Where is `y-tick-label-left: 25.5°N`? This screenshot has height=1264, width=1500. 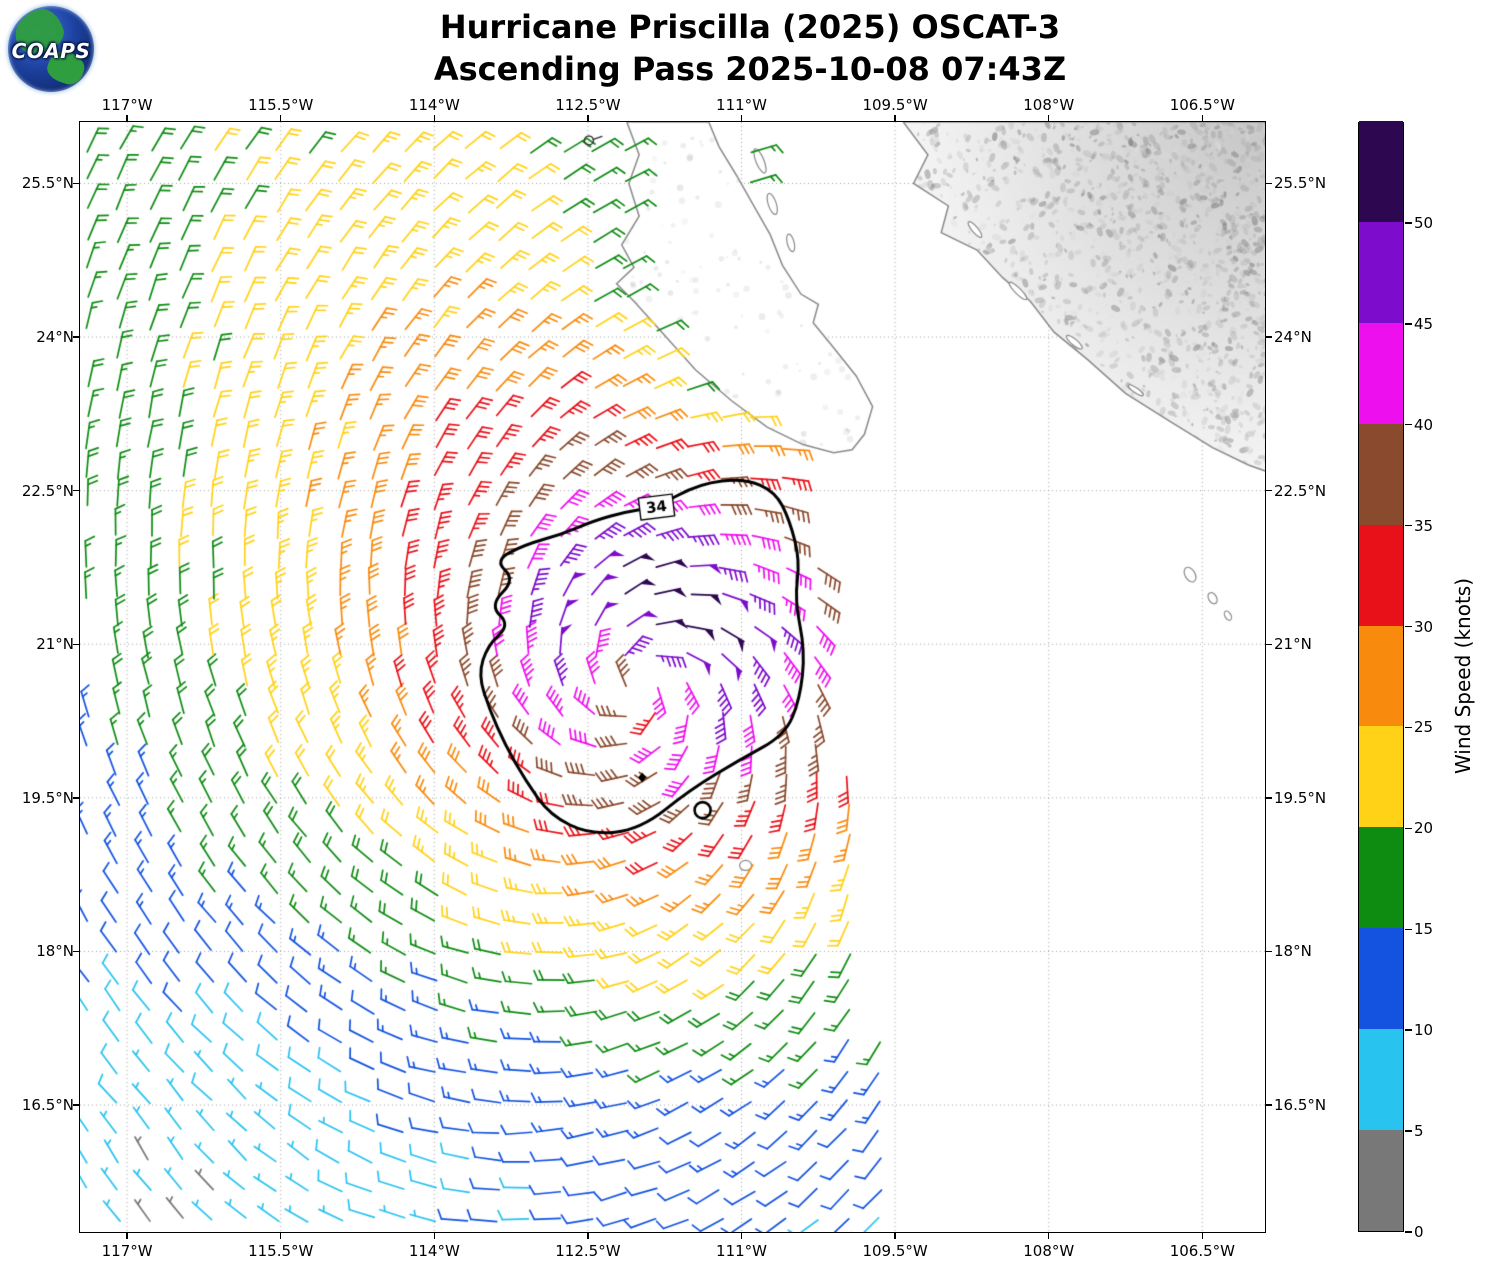 y-tick-label-left: 25.5°N is located at coordinates (47, 183).